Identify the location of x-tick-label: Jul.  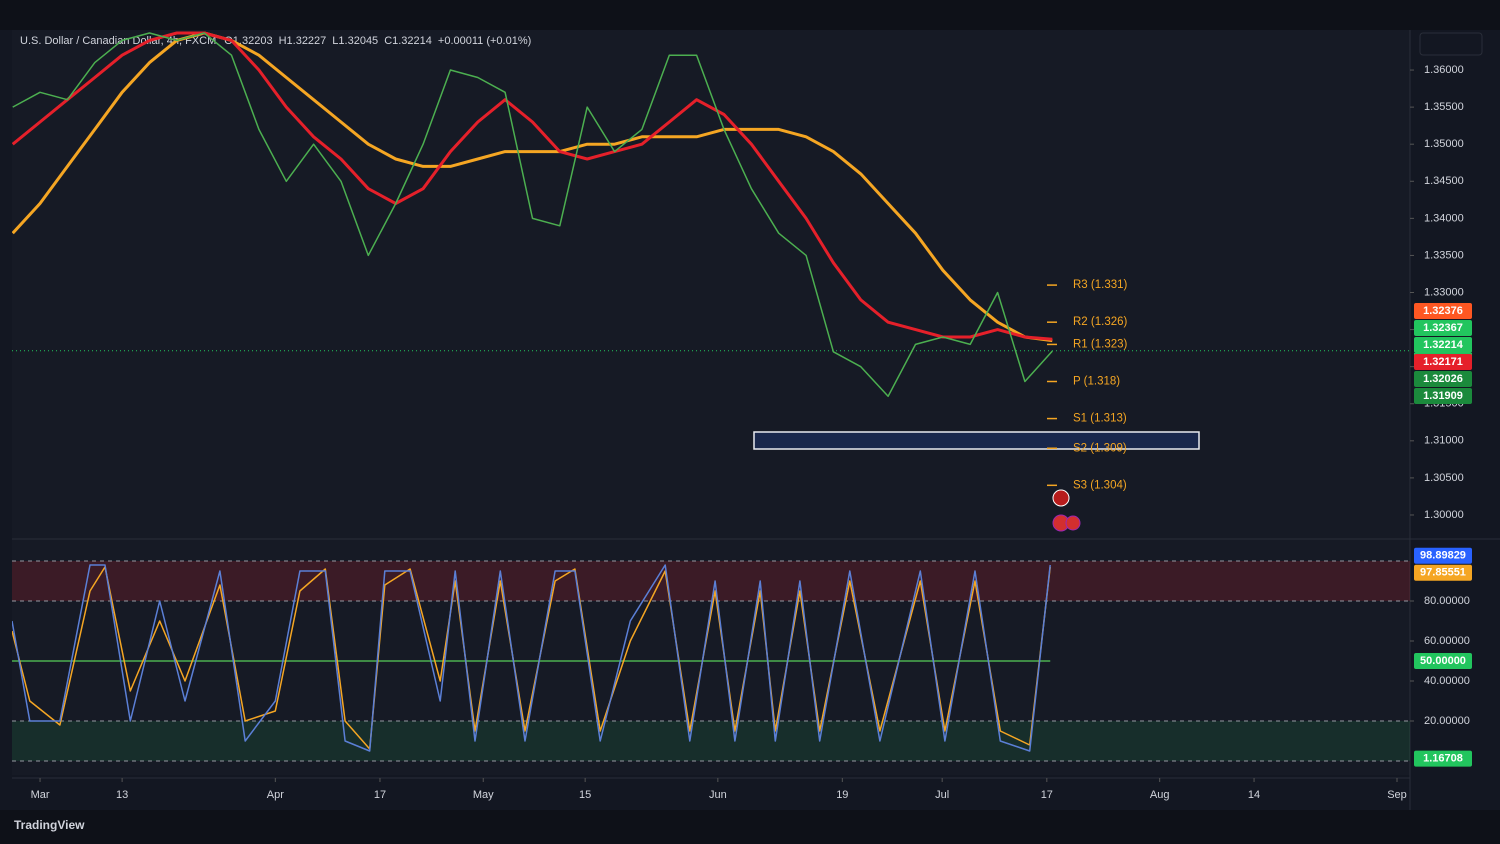
(942, 795).